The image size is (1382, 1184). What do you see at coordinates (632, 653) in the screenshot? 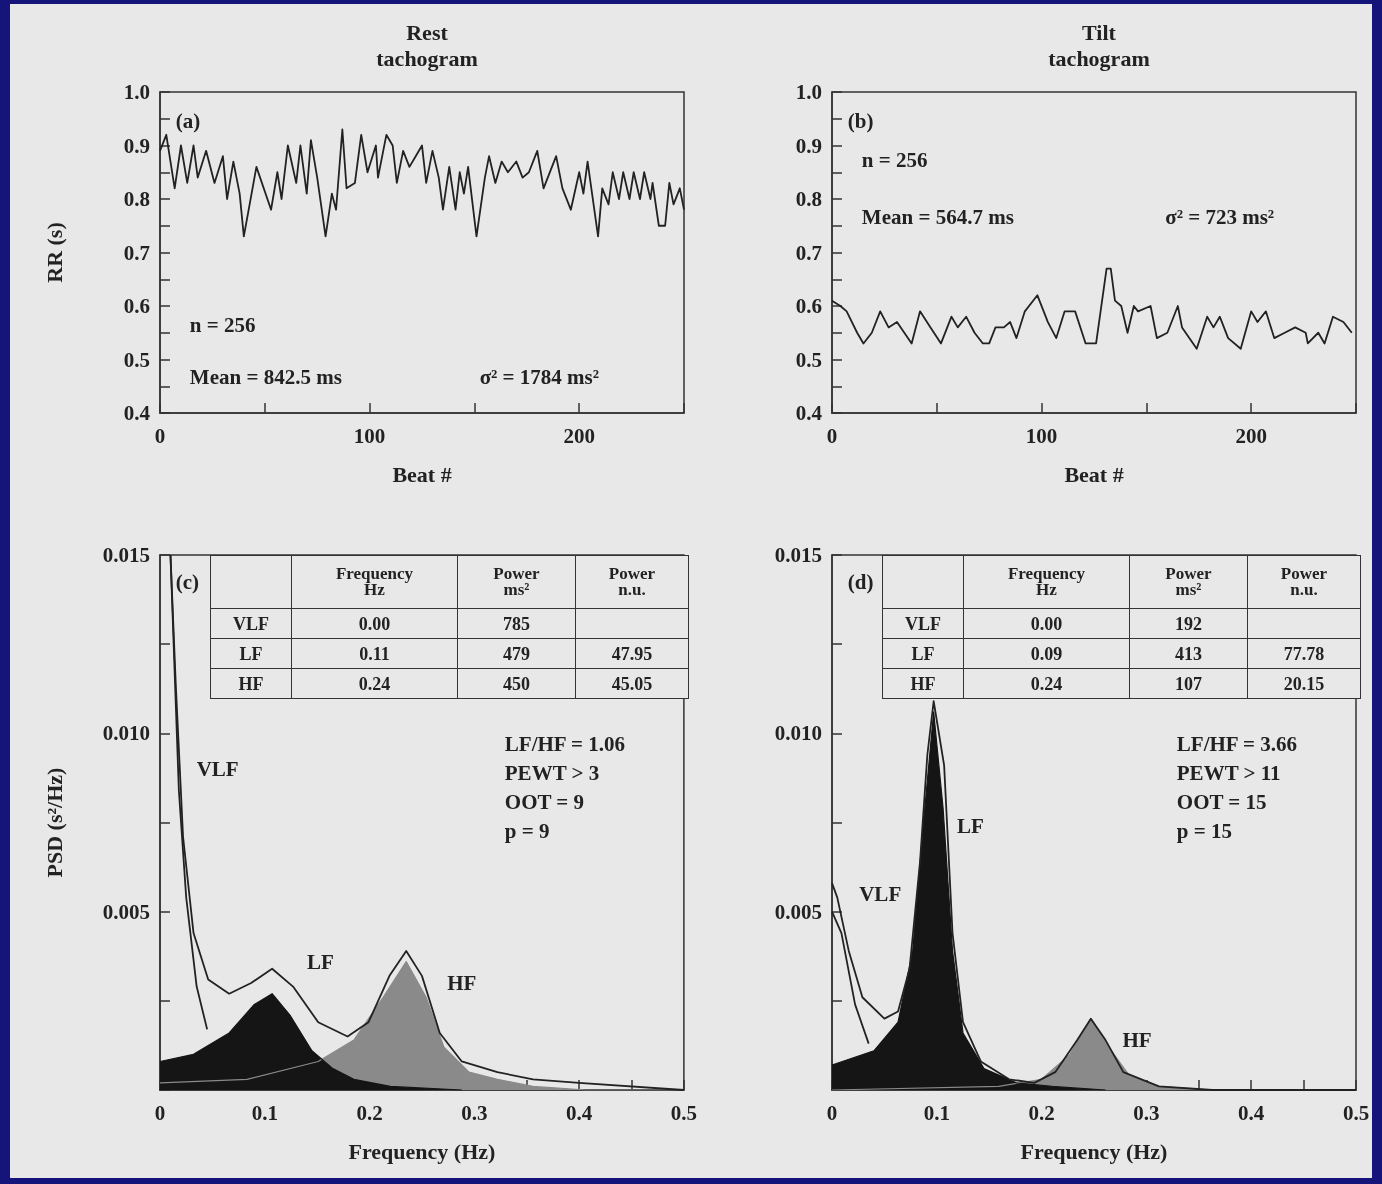
I see `annotation: 47.95` at bounding box center [632, 653].